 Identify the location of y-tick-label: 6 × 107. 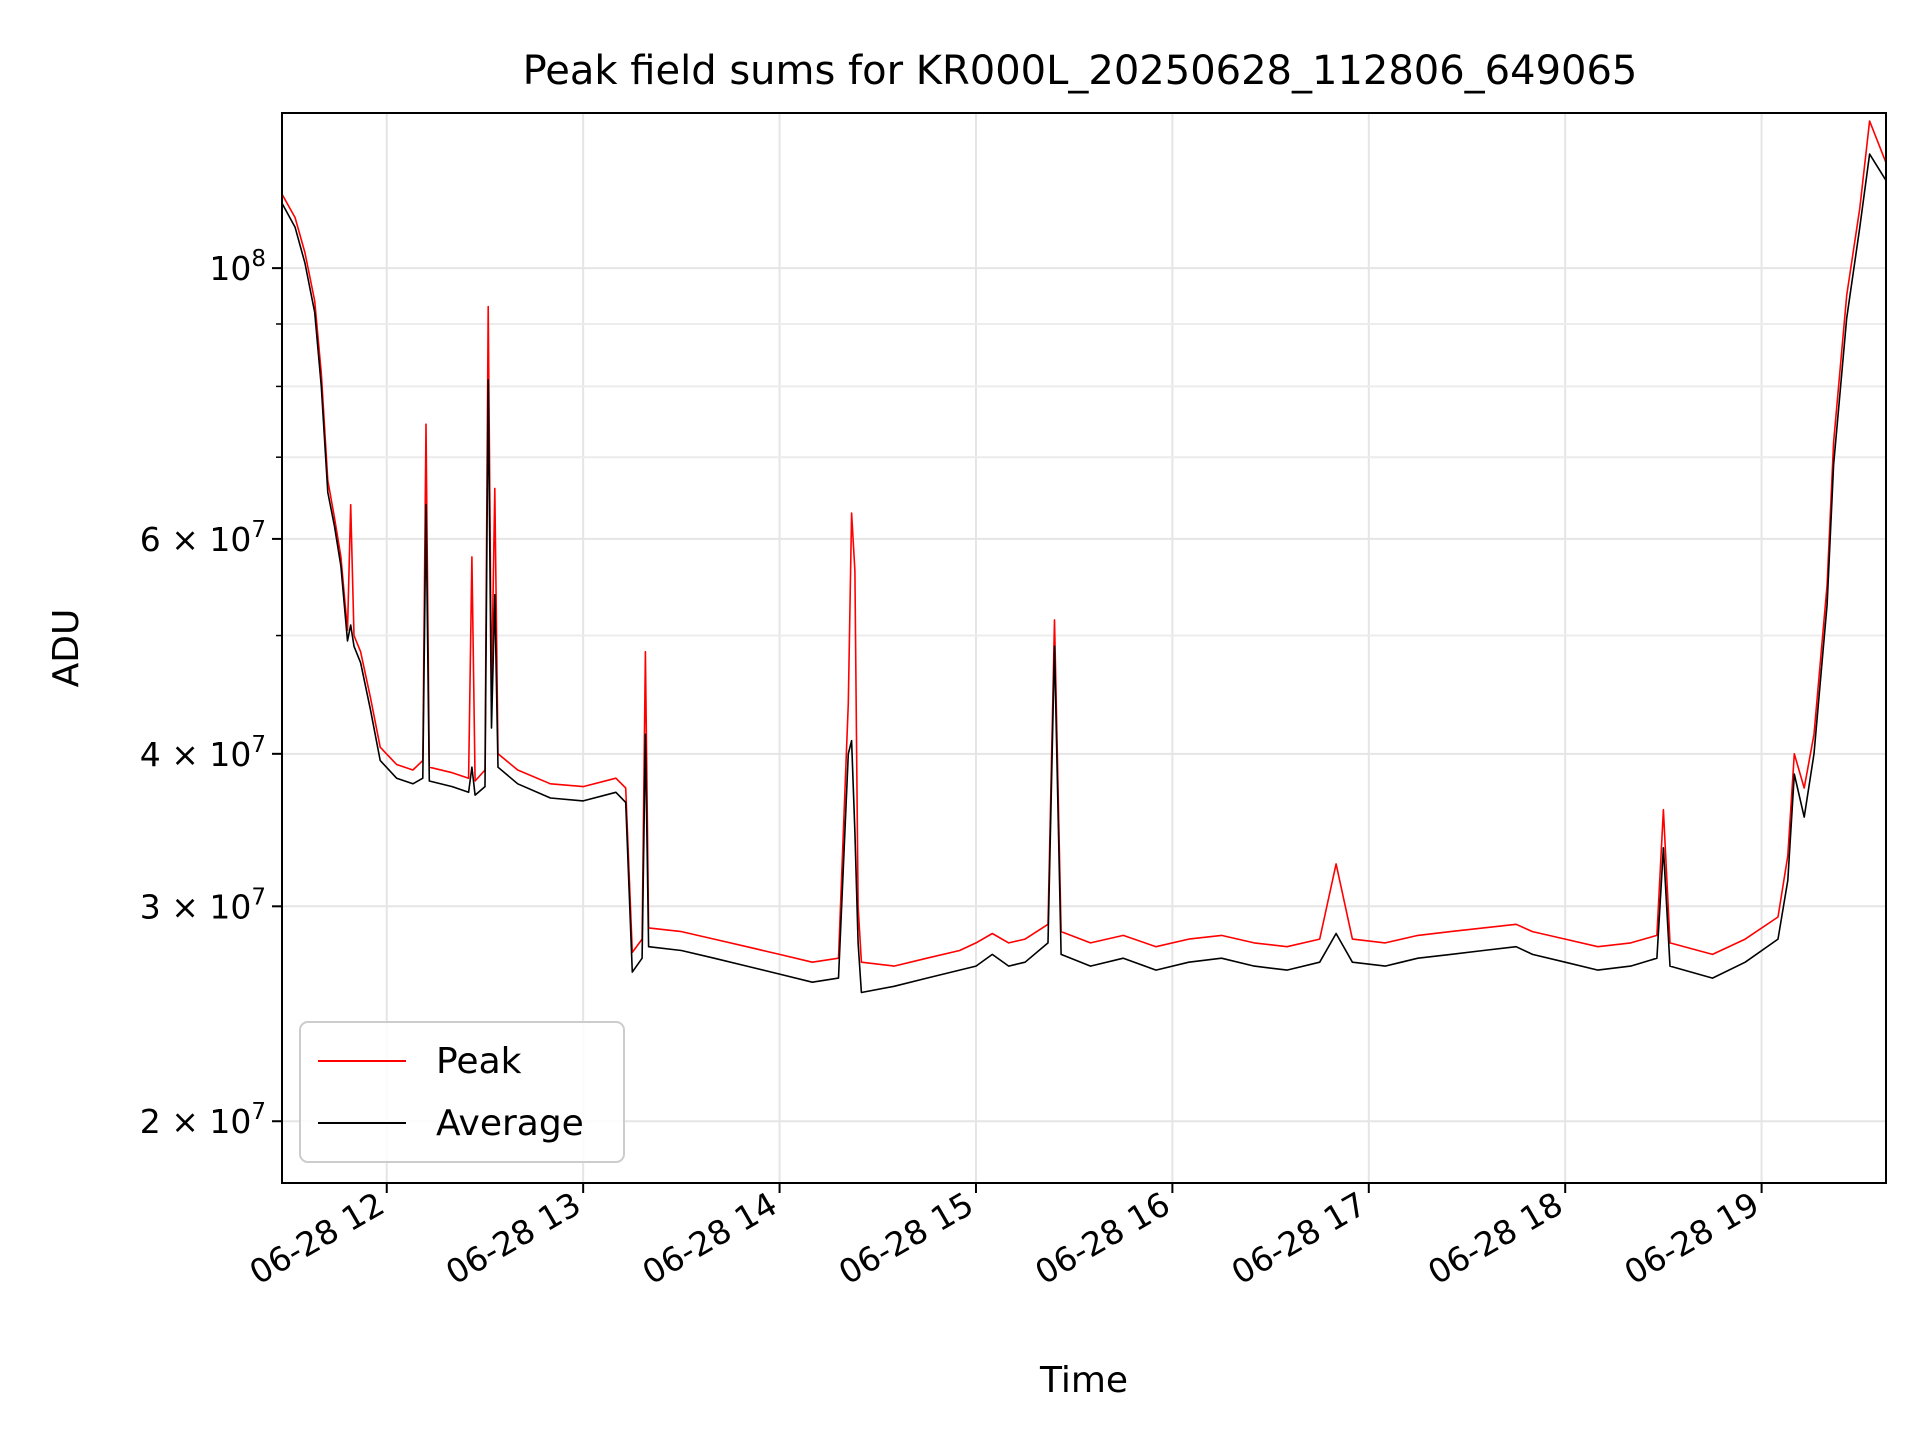
(203, 538).